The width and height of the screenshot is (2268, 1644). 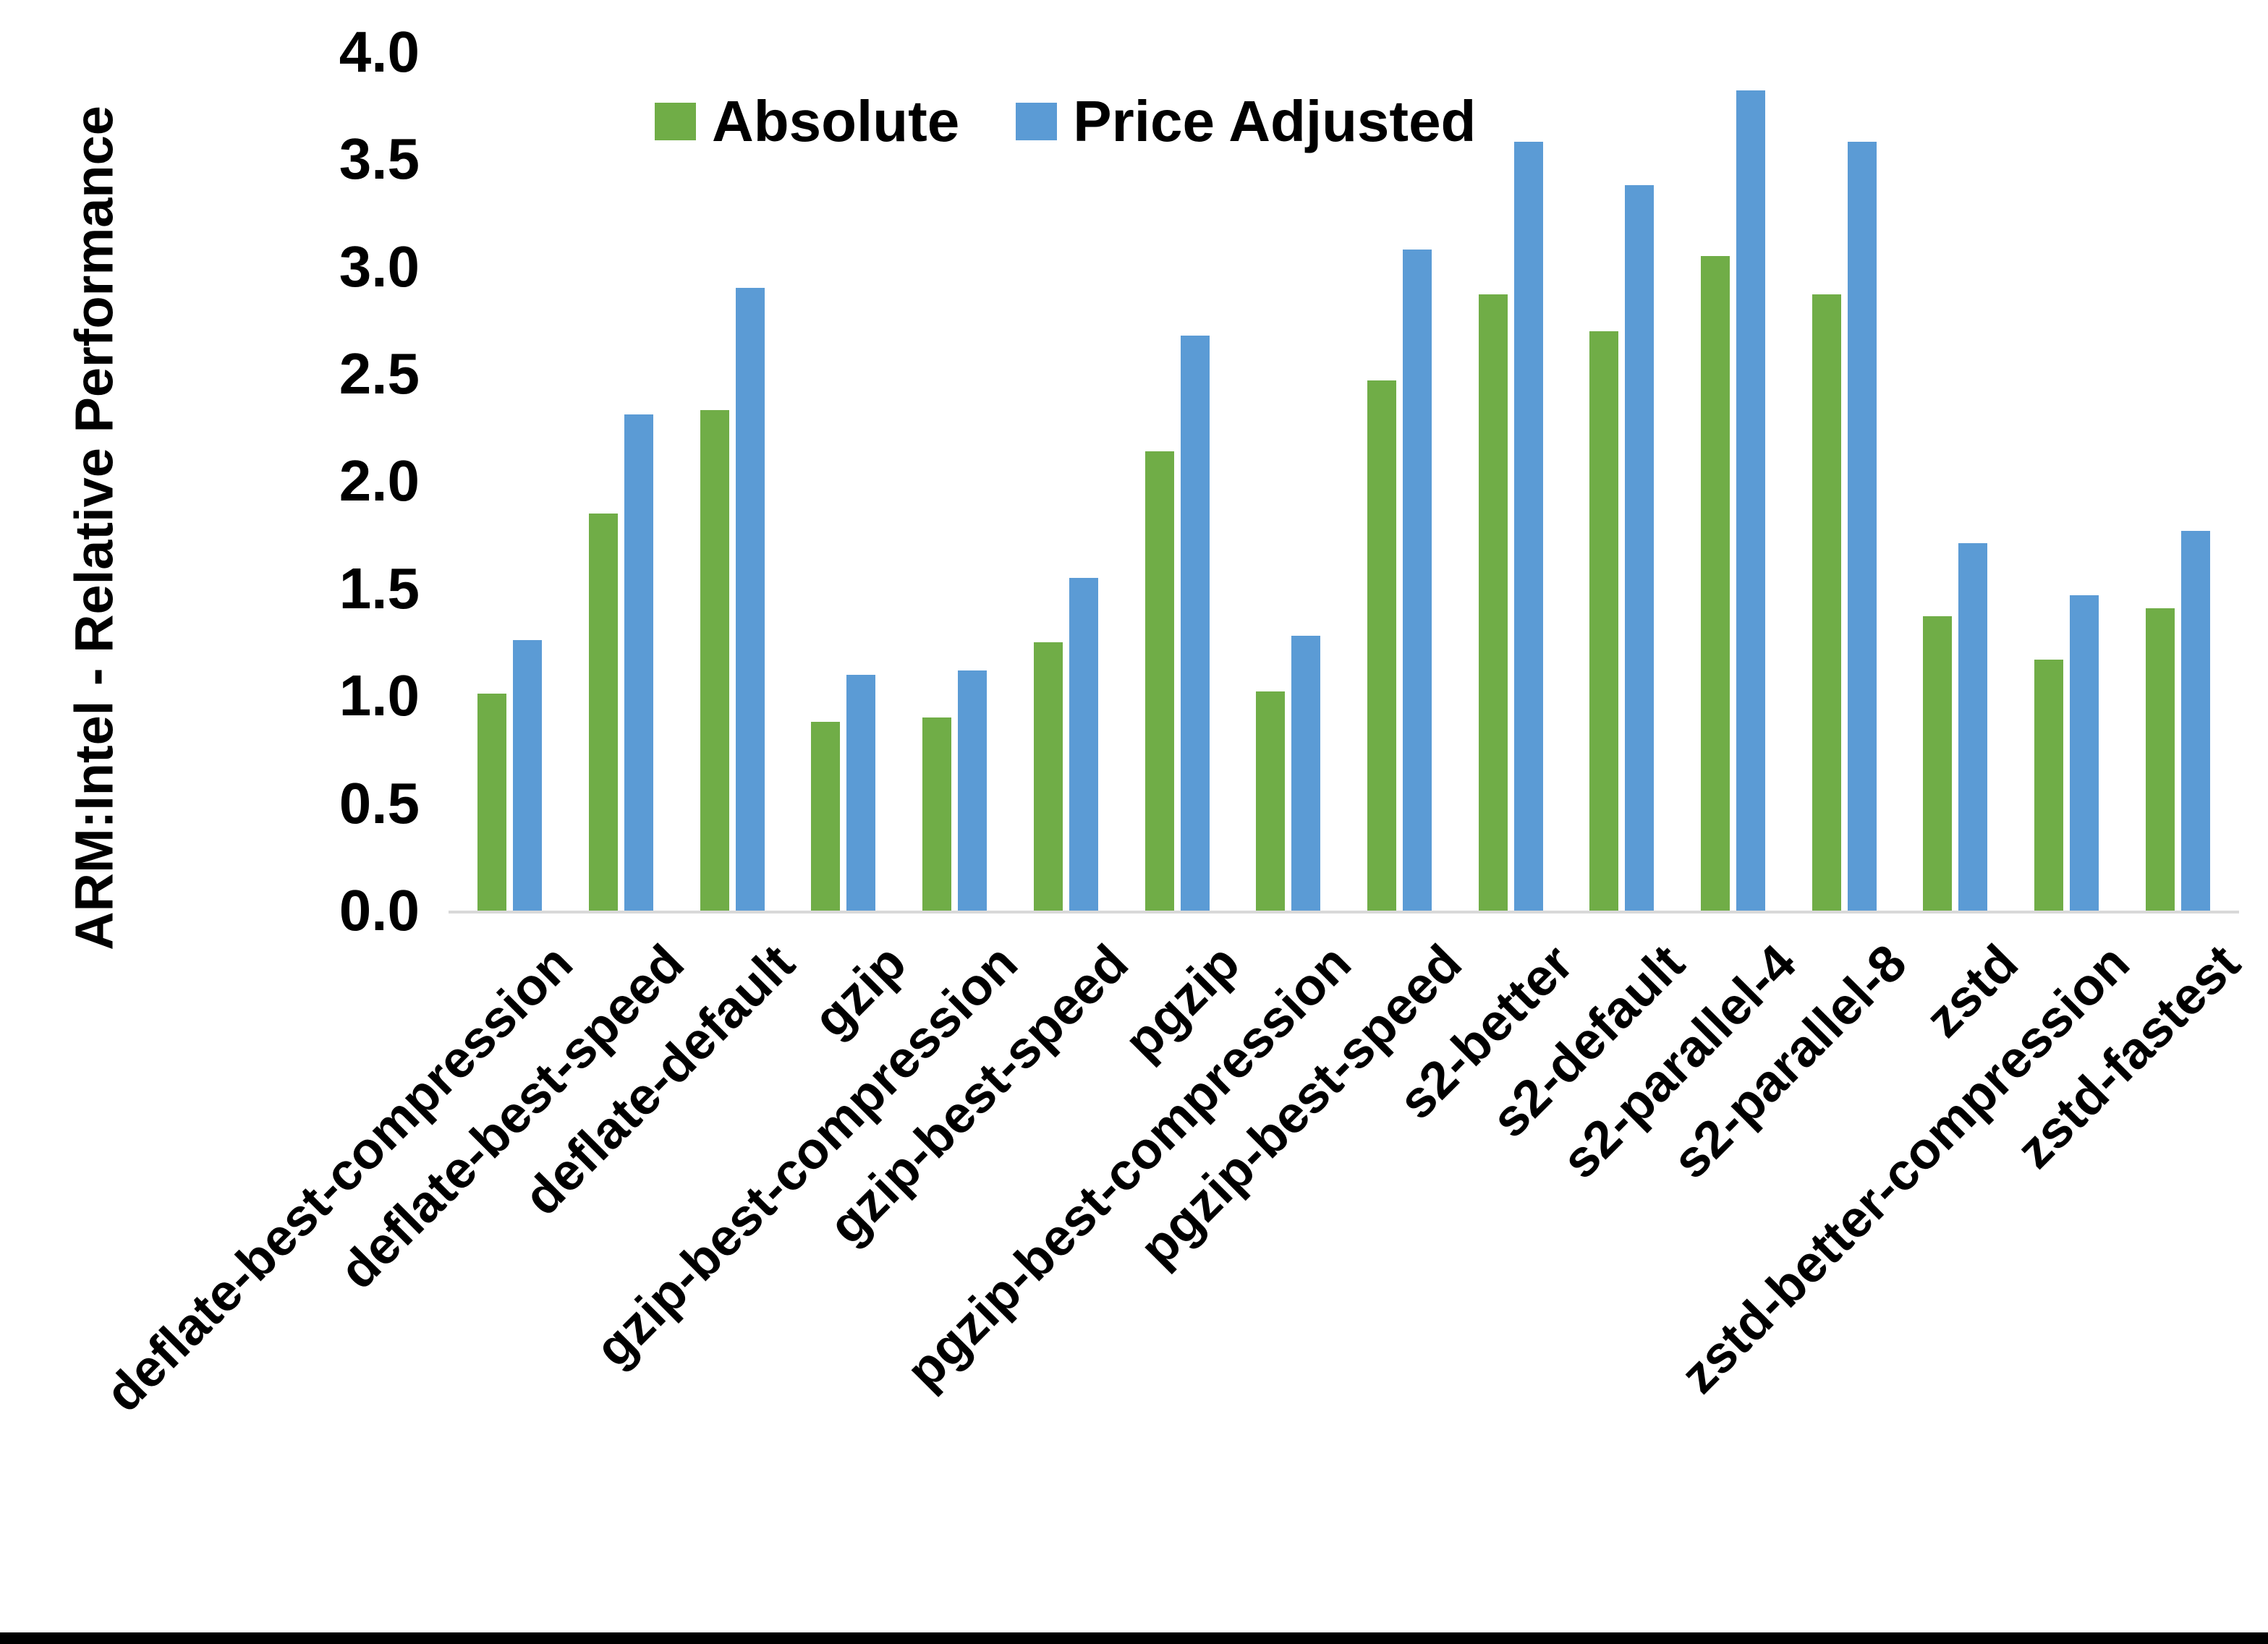 I want to click on legend-item-price-adjusted: Price Adjusted, so click(x=1246, y=121).